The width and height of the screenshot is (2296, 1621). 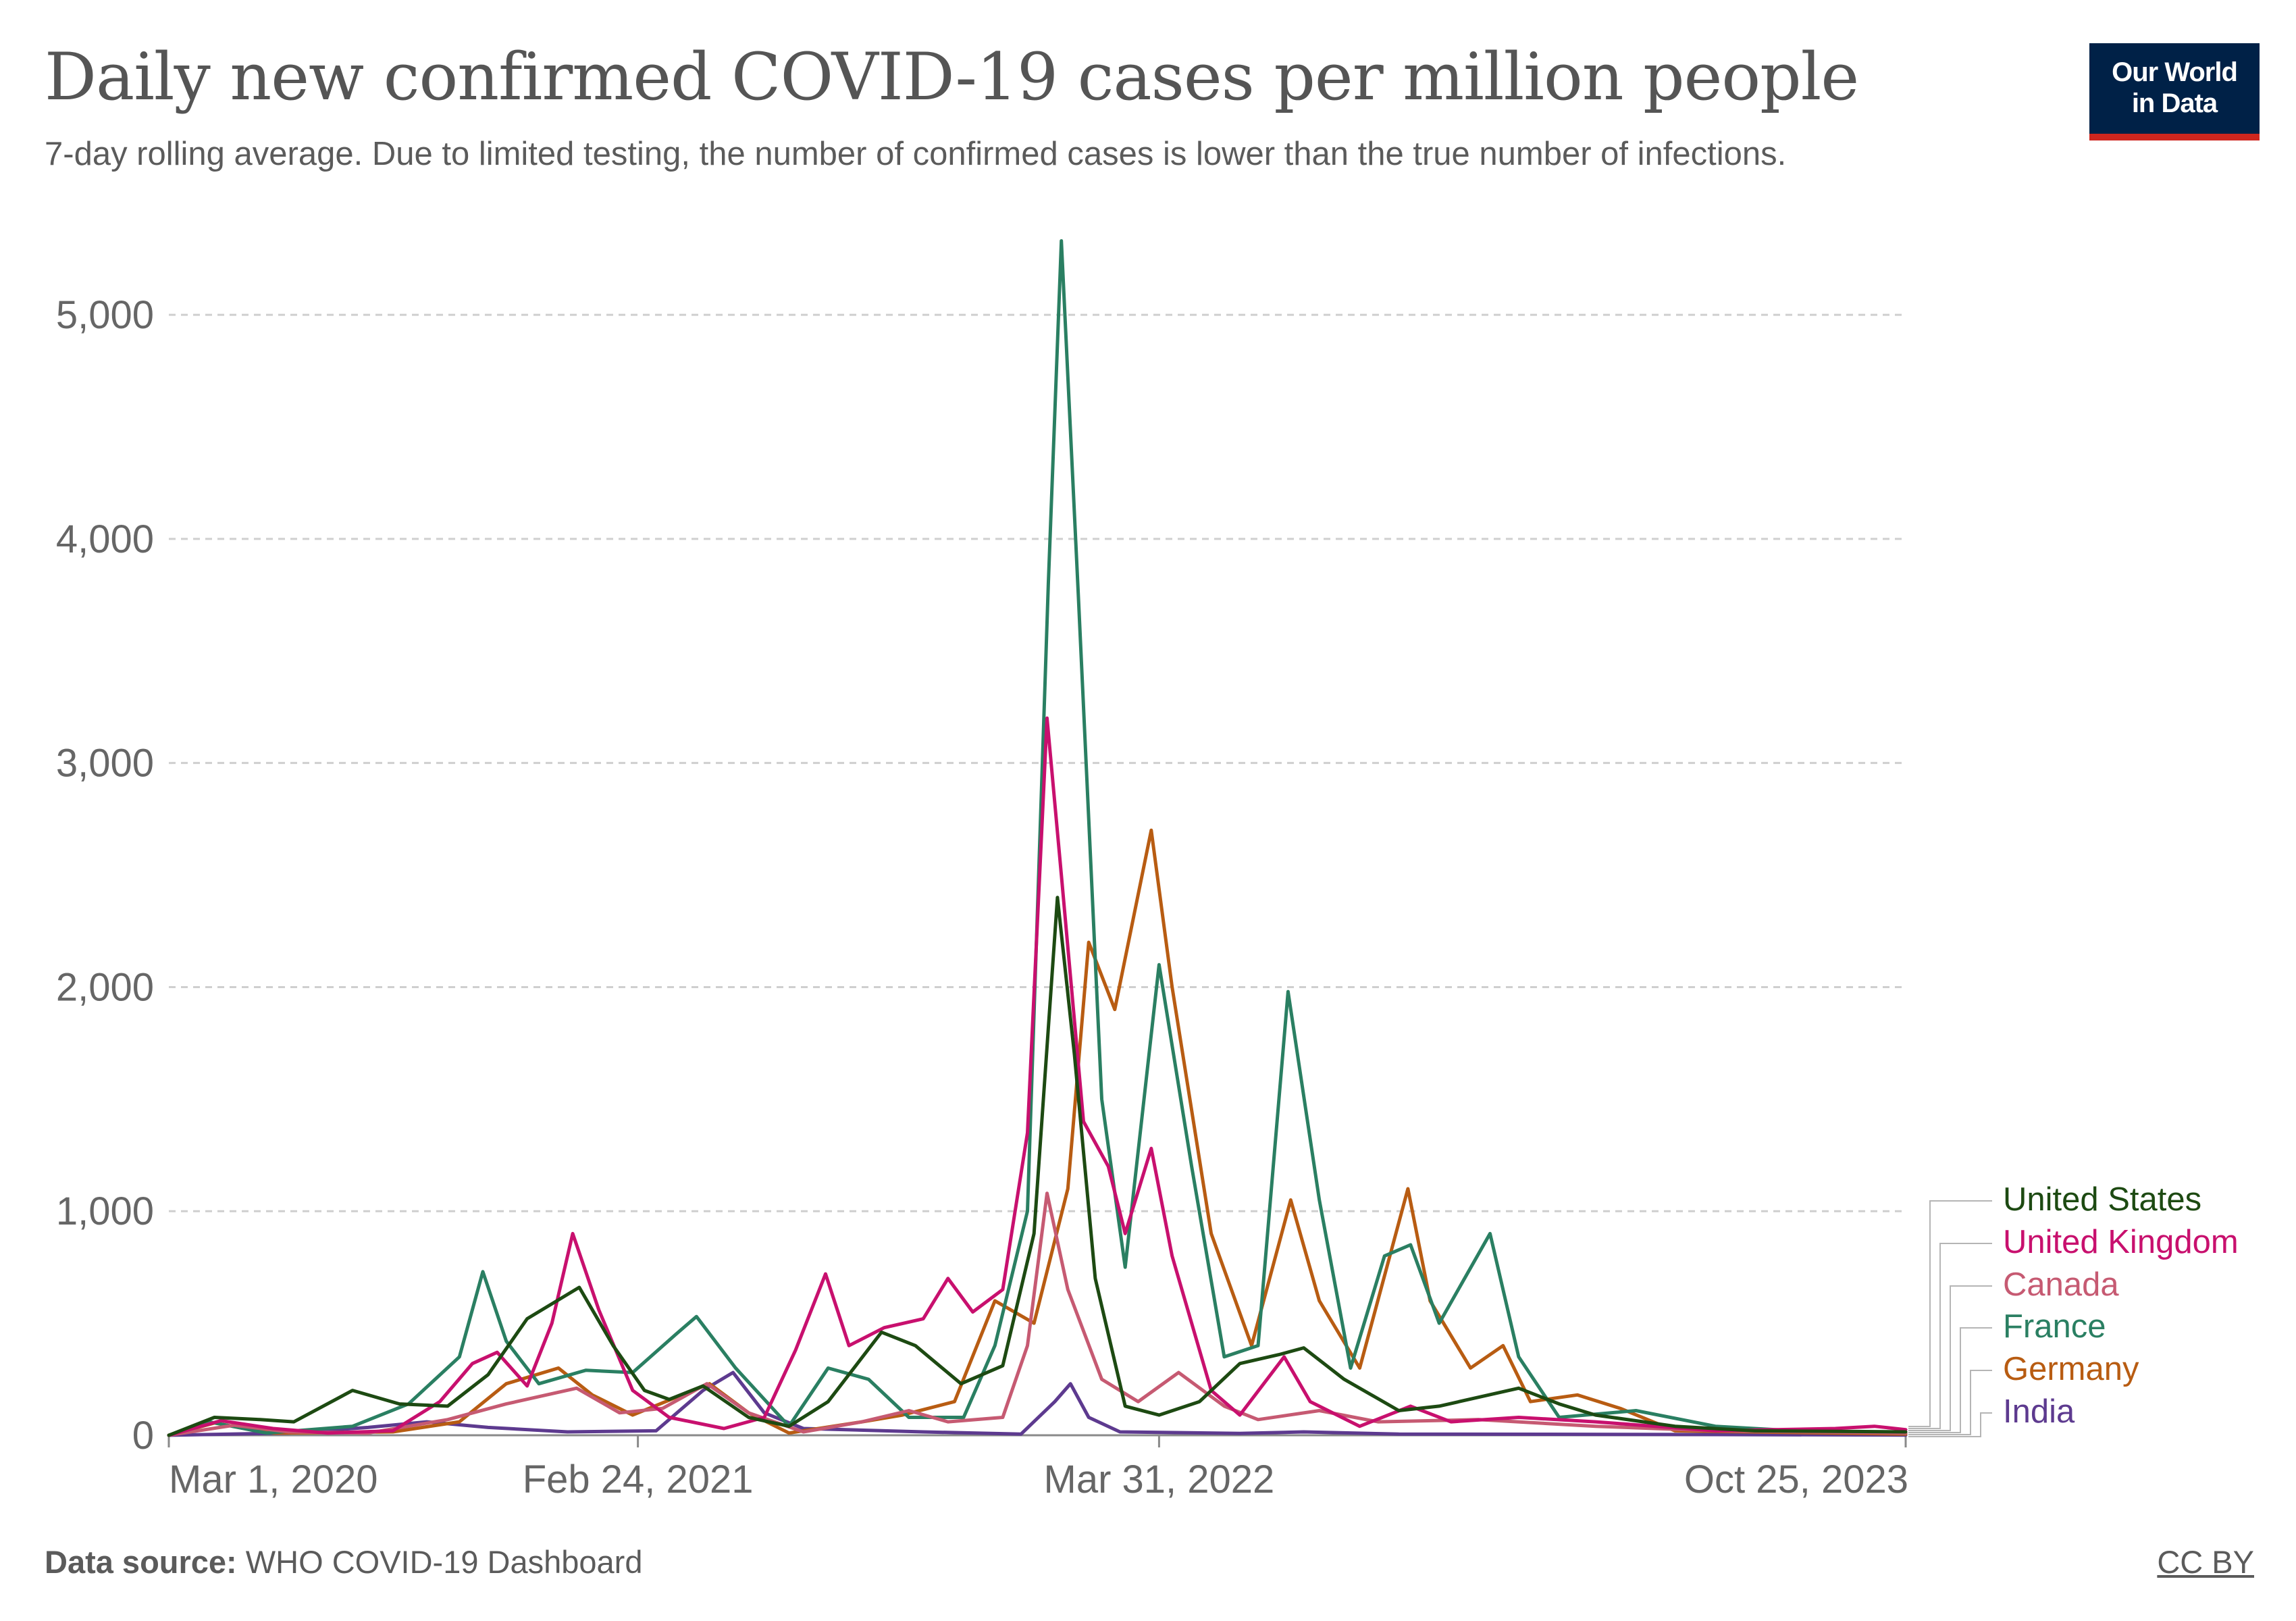 What do you see at coordinates (105, 539) in the screenshot?
I see `y-tick-label: 4,000` at bounding box center [105, 539].